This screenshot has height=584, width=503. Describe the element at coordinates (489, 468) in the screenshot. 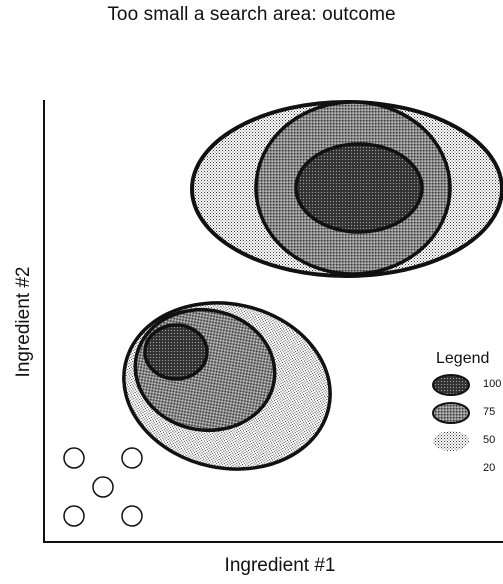

I see `legend-label-20: 20` at that location.